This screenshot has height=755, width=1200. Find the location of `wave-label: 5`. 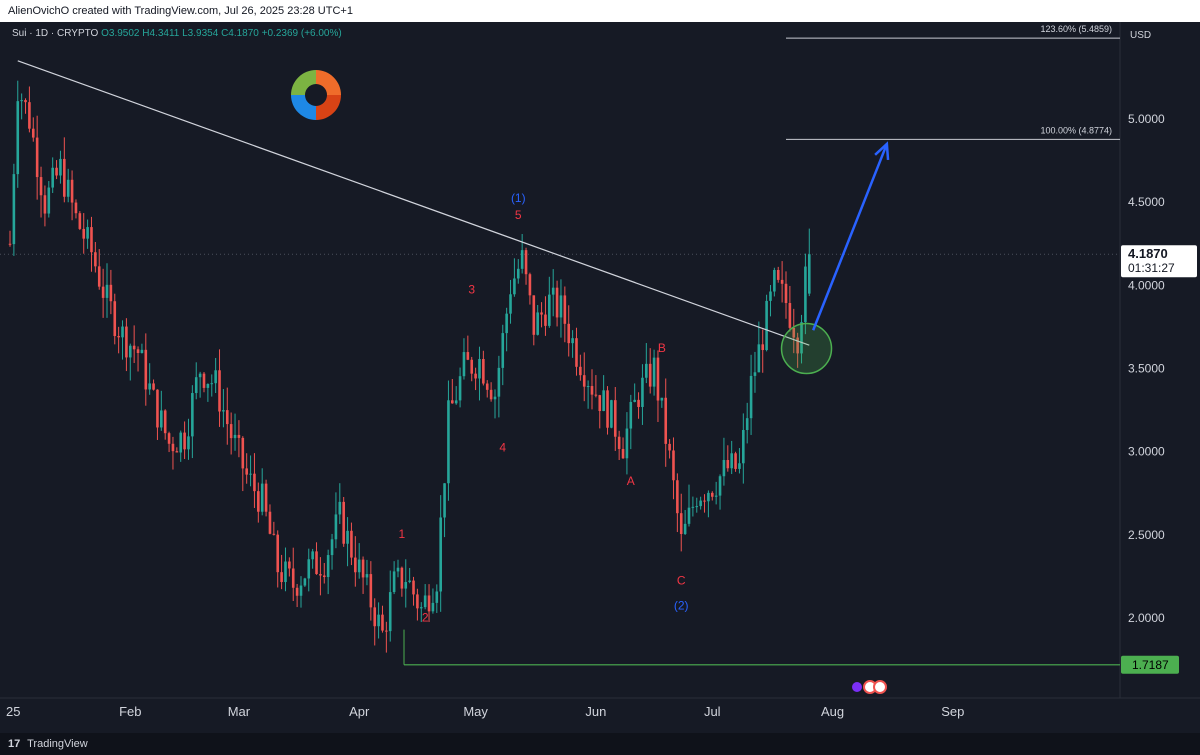

wave-label: 5 is located at coordinates (518, 215).